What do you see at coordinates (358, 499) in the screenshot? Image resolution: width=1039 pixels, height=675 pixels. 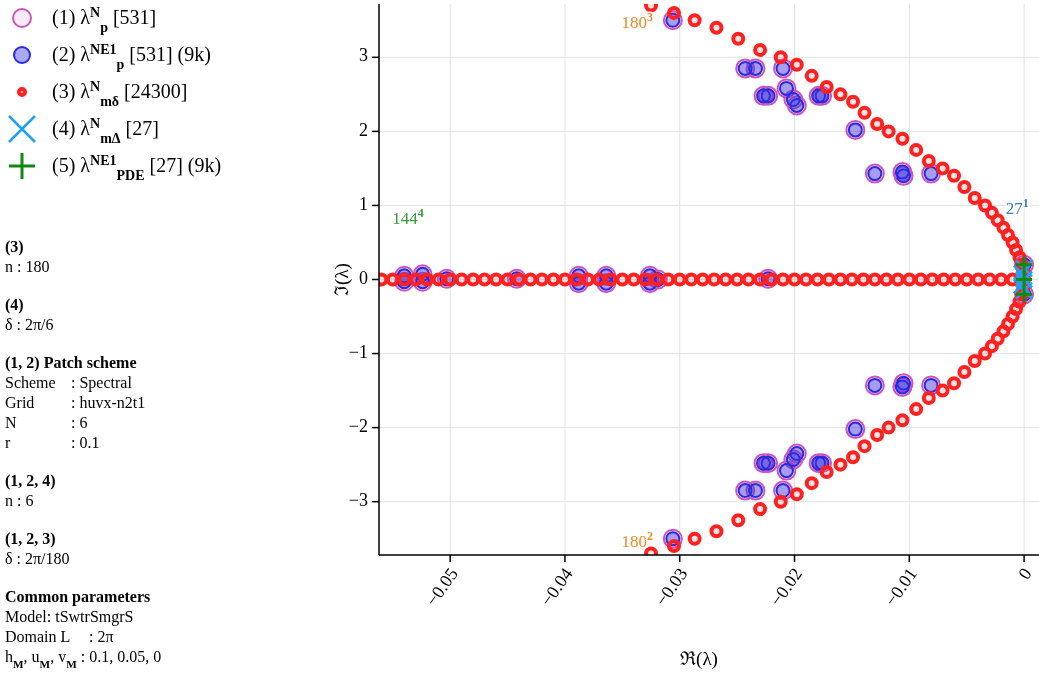 I see `y-tick-label: −3` at bounding box center [358, 499].